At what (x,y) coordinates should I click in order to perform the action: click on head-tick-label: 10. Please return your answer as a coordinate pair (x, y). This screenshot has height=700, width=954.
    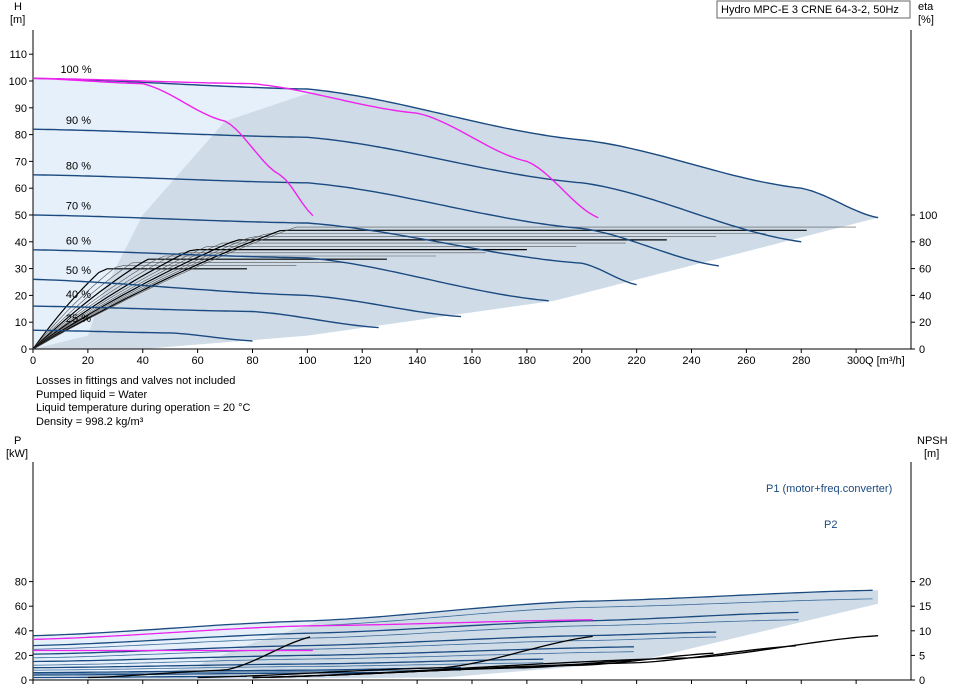
    Looking at the image, I should click on (21, 323).